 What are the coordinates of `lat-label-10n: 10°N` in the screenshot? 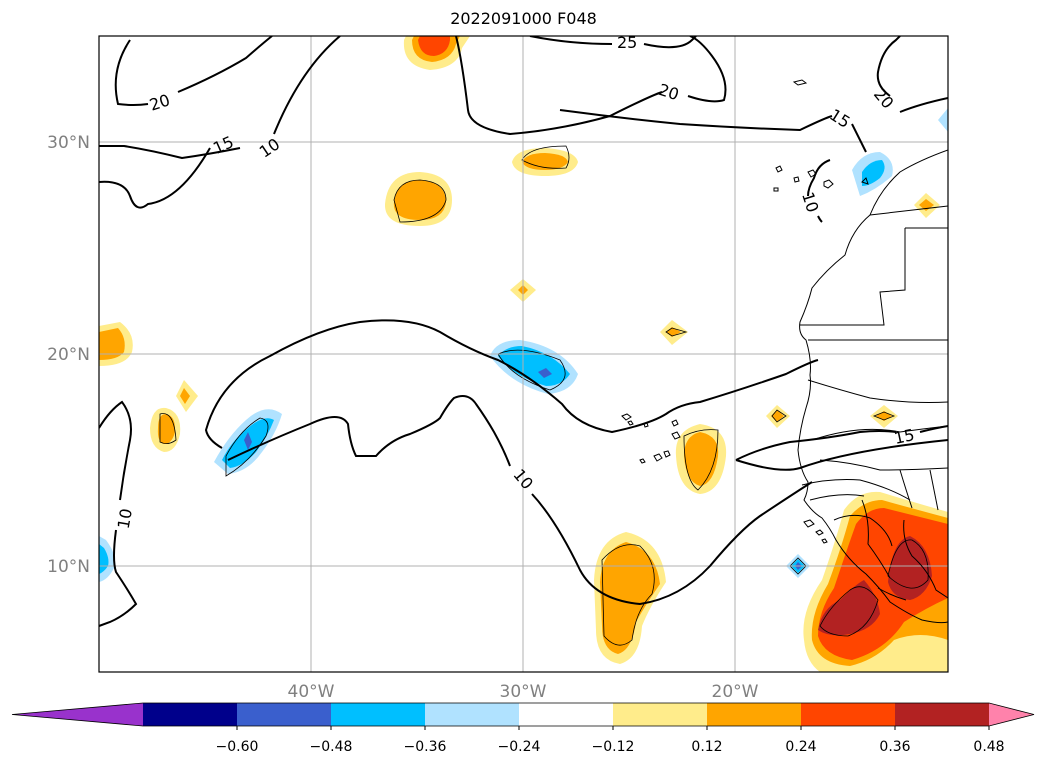 It's located at (68, 567).